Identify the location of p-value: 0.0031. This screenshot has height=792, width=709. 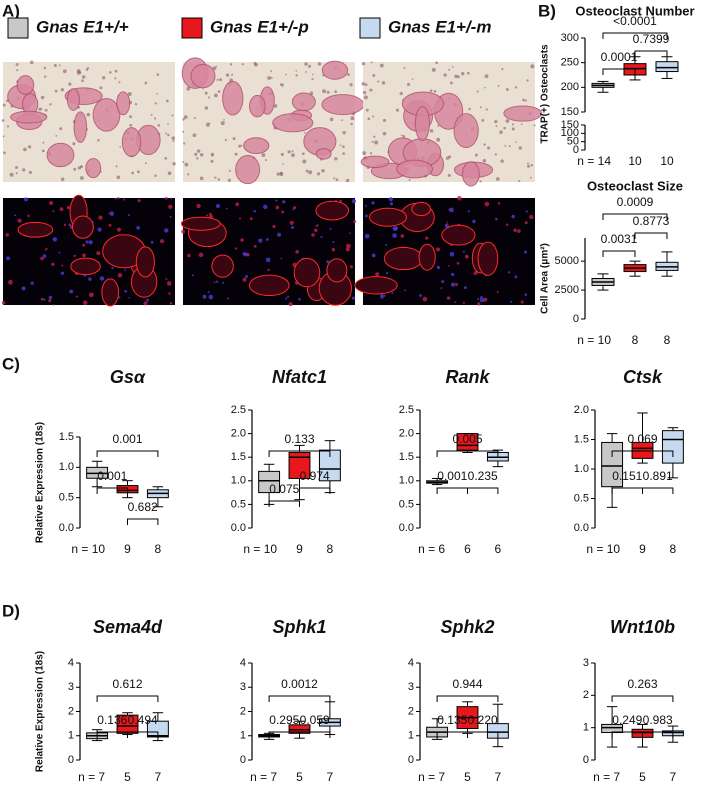
(619, 239).